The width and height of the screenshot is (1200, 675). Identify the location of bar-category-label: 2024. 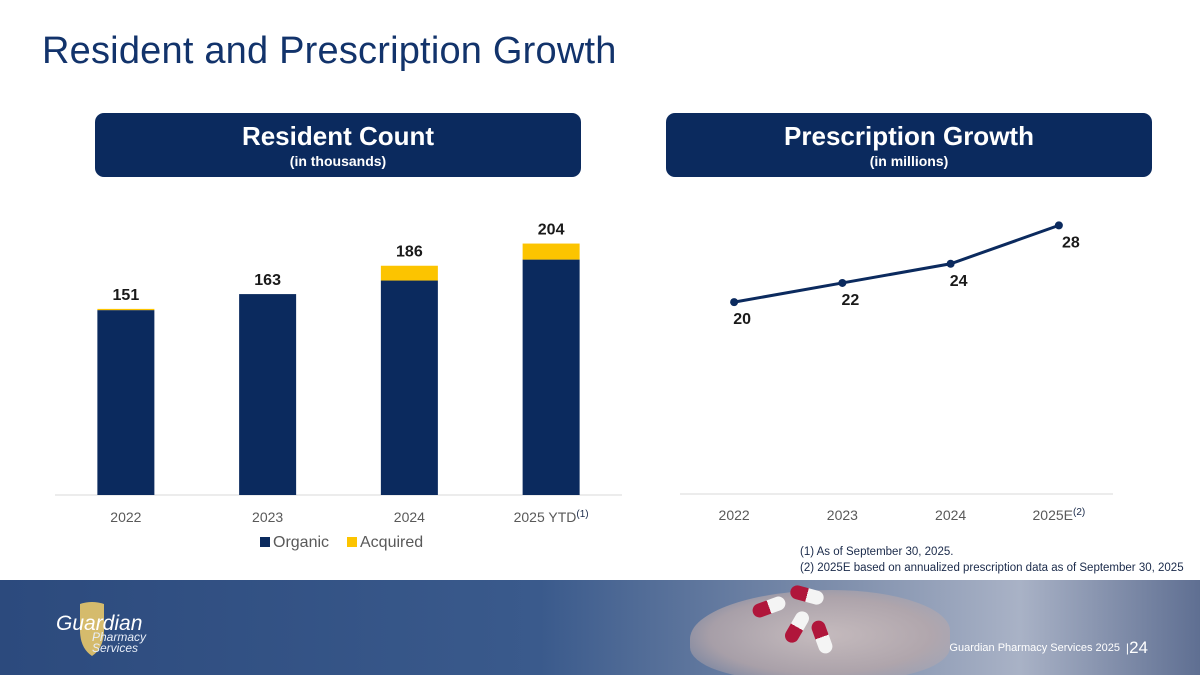
(409, 517).